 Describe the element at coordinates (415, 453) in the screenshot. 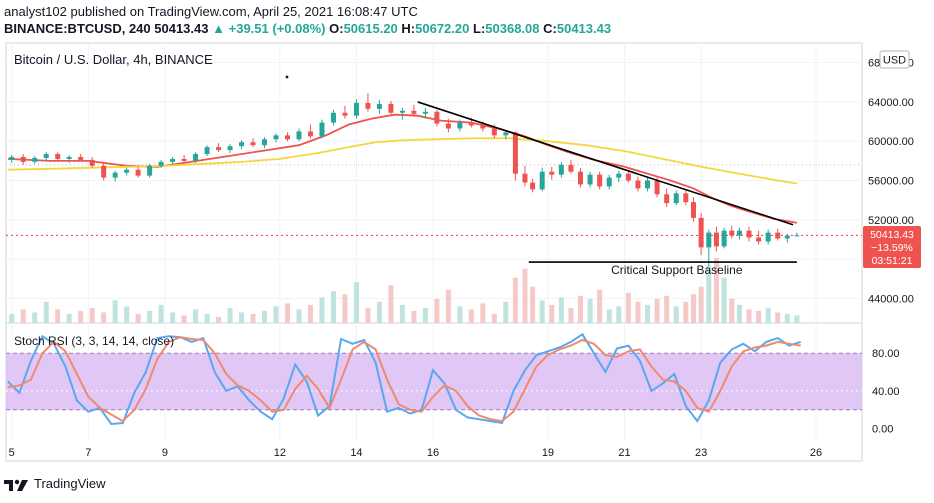

I see `time-axis: 5 7 9 12 14 16 19 21 23 26` at that location.